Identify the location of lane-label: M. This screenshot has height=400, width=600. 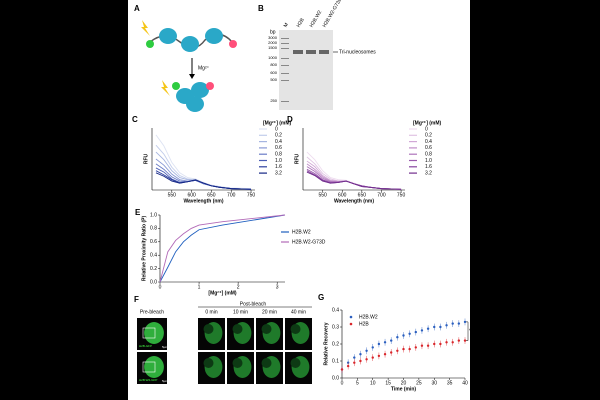
(286, 25).